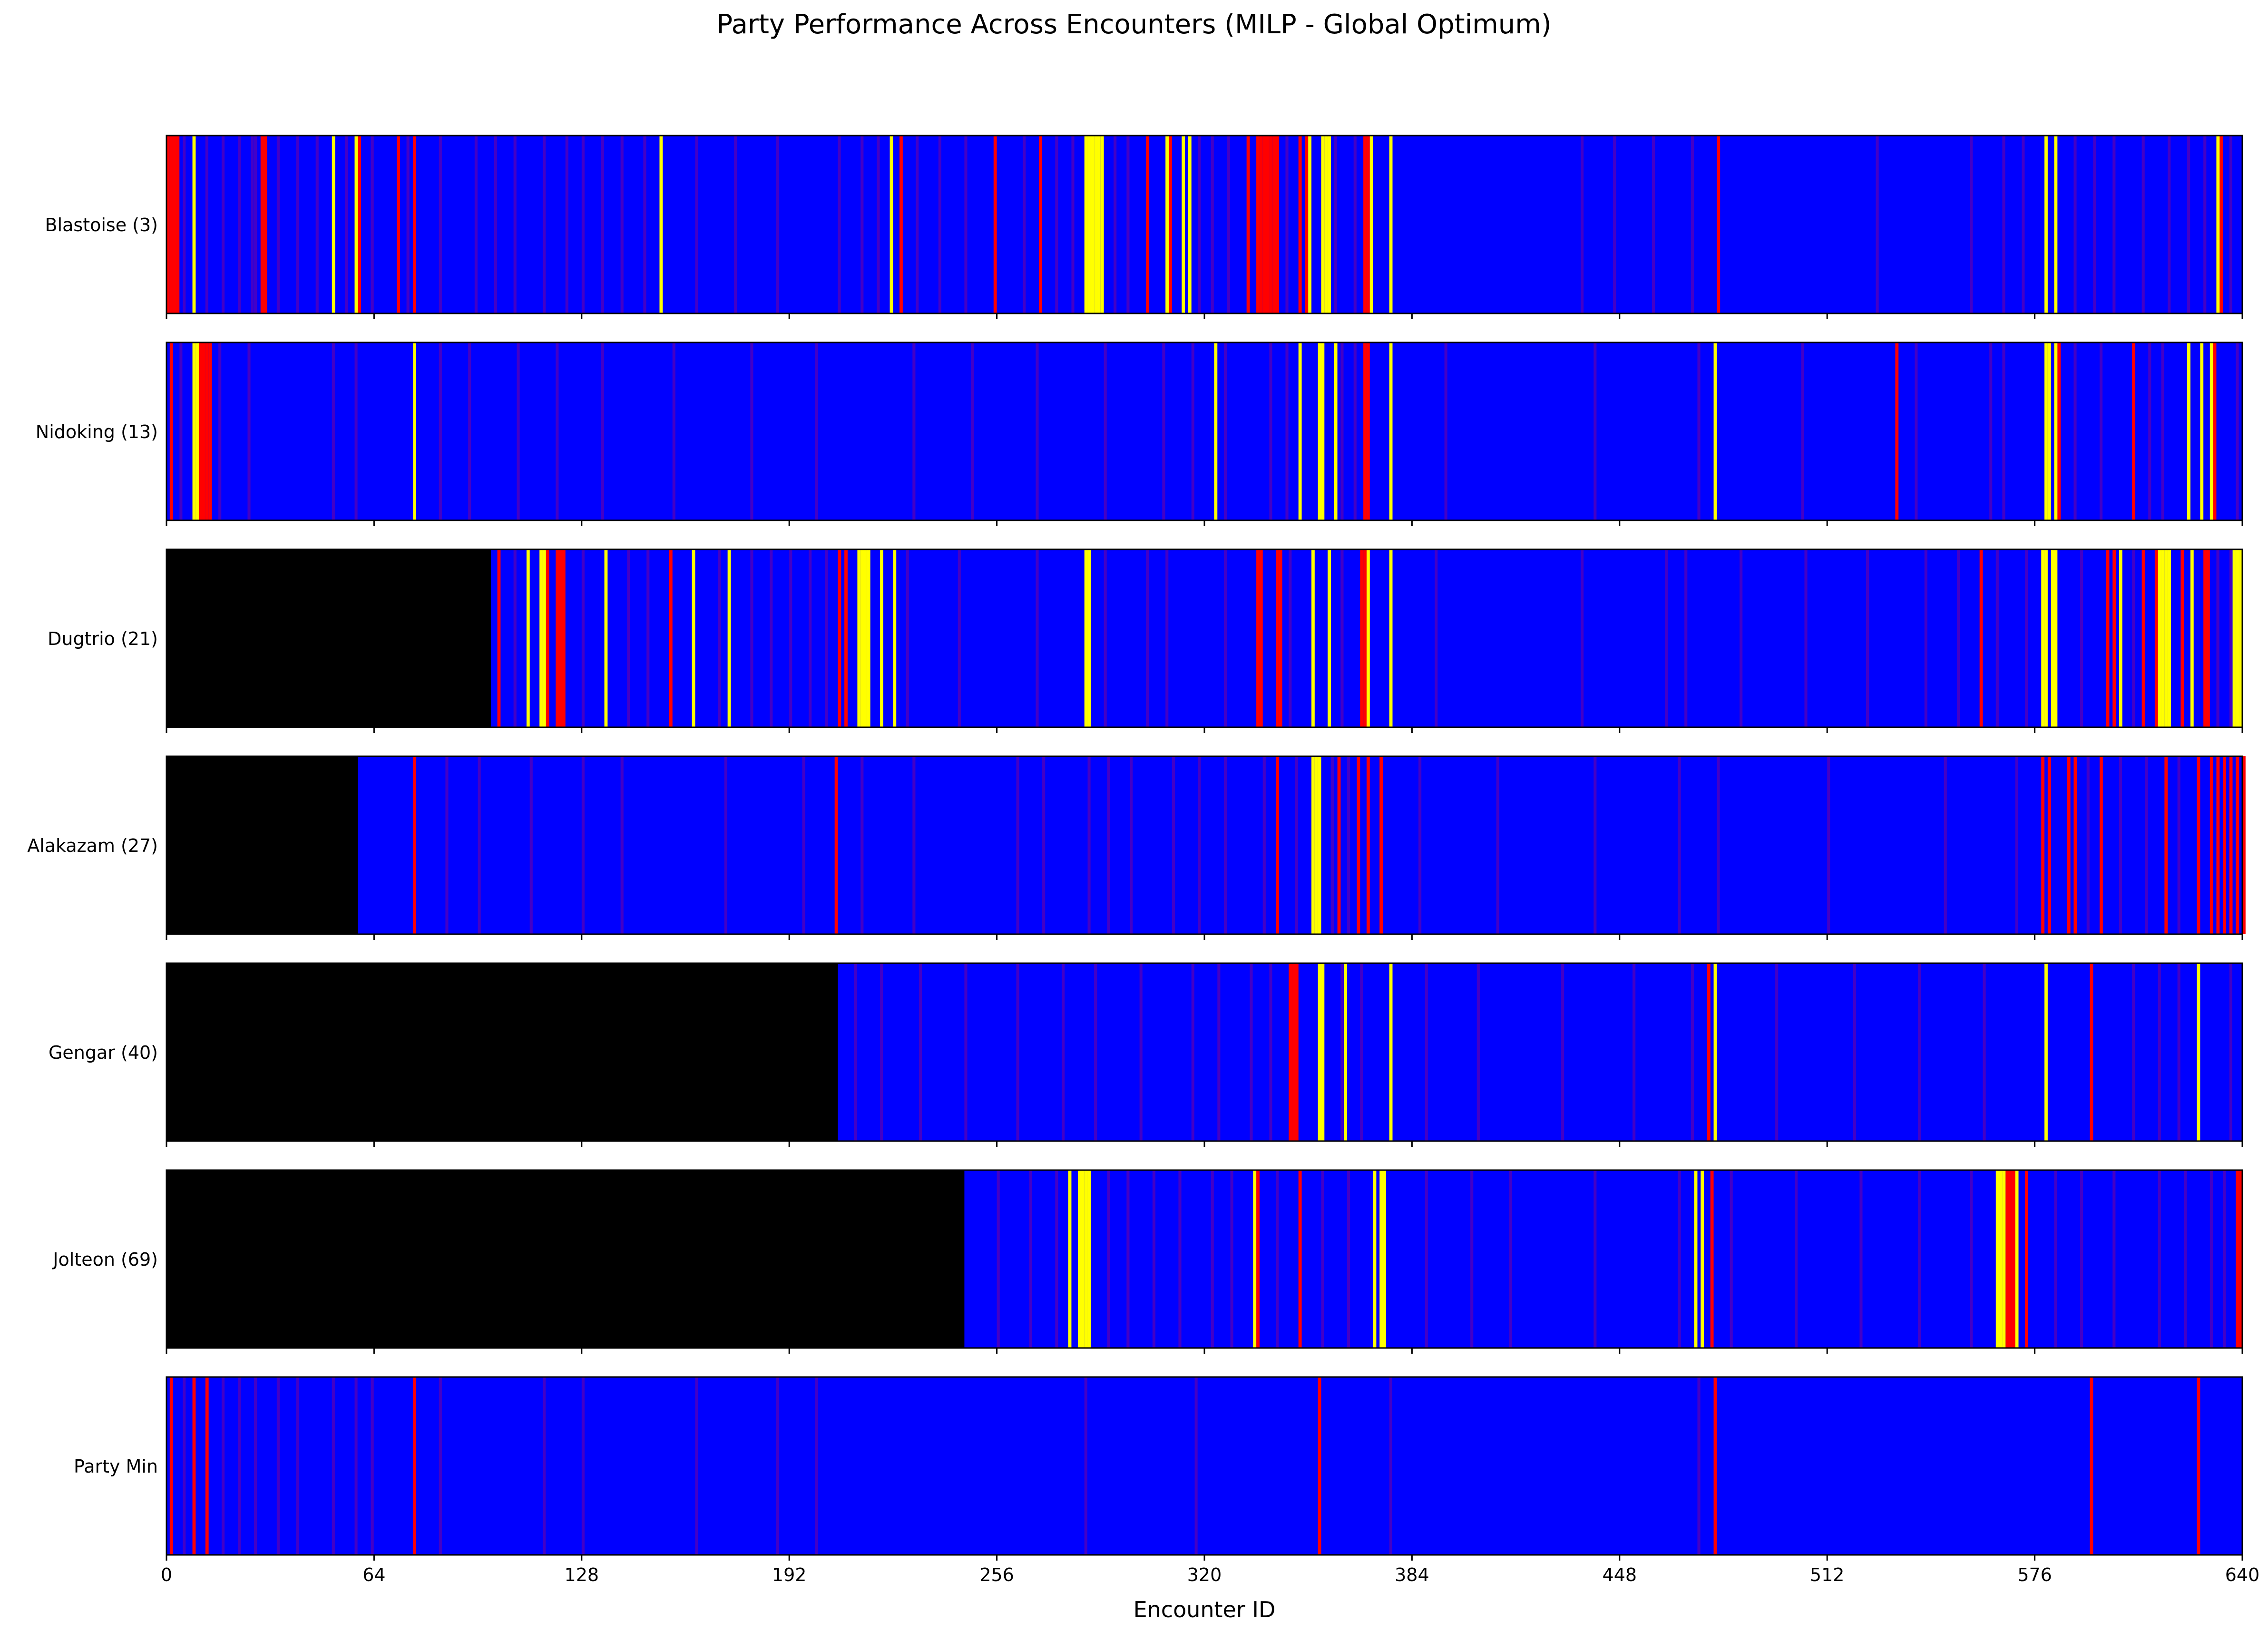 The width and height of the screenshot is (2268, 1631). What do you see at coordinates (1145, 640) in the screenshot?
I see `heatmap-row: Dugtrio (21)` at bounding box center [1145, 640].